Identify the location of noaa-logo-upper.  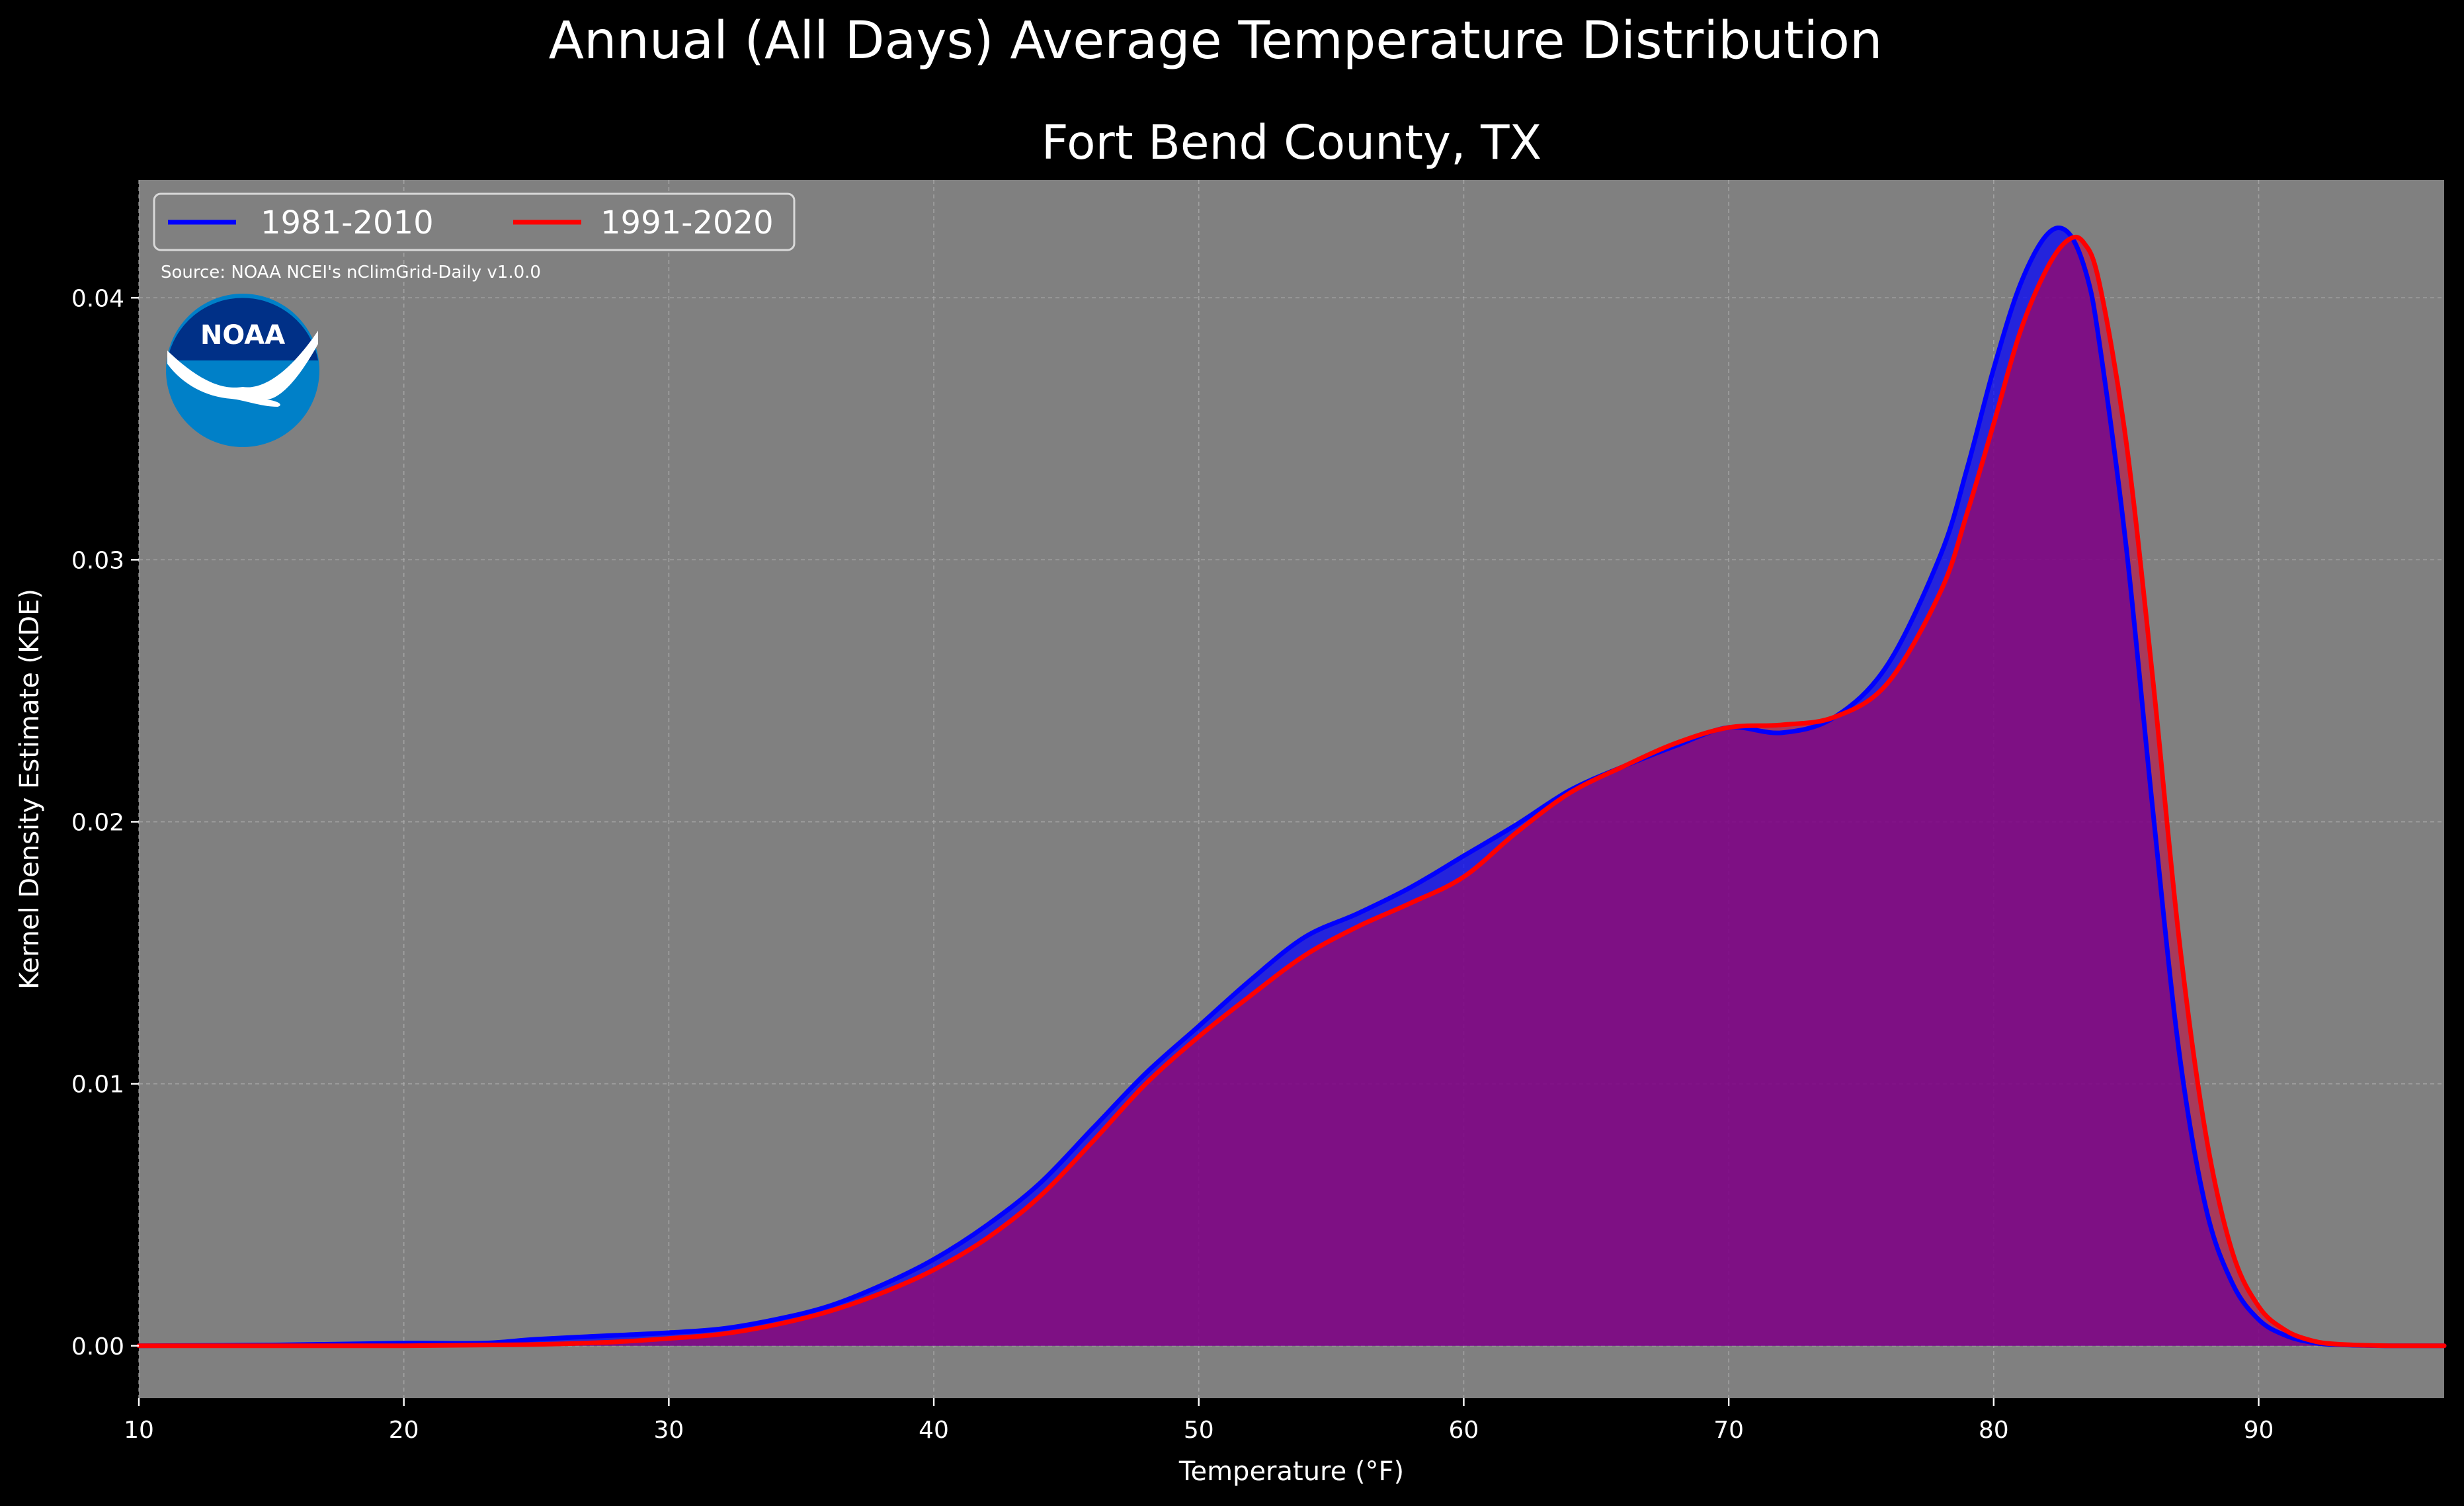
(243, 329).